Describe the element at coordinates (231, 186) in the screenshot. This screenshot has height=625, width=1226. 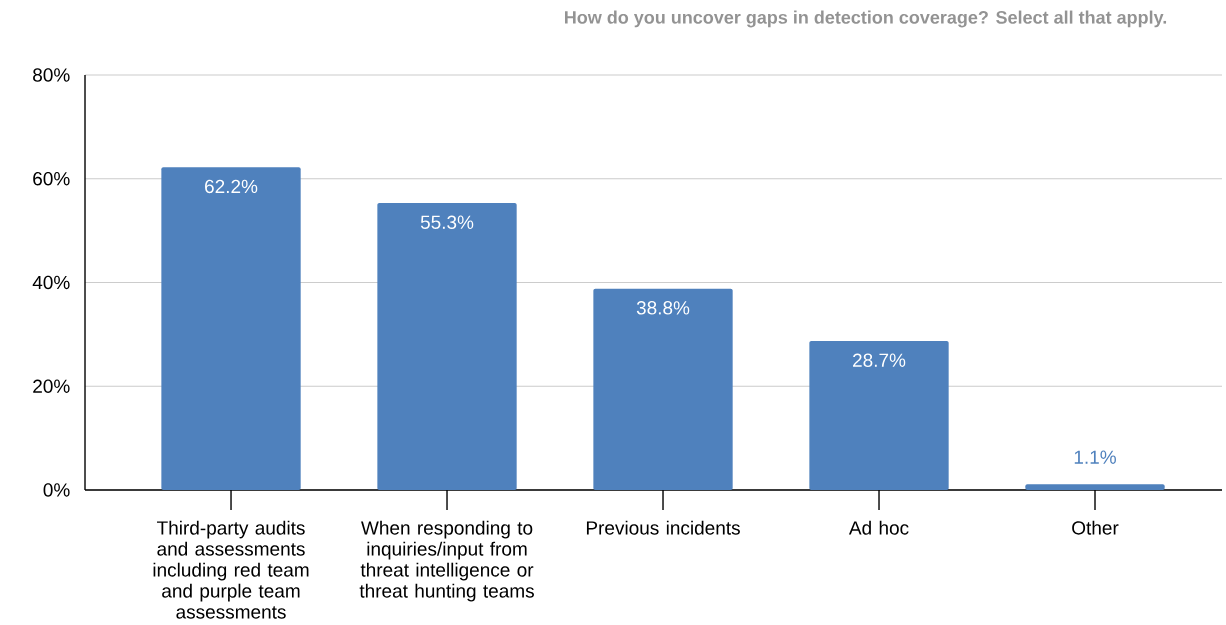
I see `data-label: 62.2%` at that location.